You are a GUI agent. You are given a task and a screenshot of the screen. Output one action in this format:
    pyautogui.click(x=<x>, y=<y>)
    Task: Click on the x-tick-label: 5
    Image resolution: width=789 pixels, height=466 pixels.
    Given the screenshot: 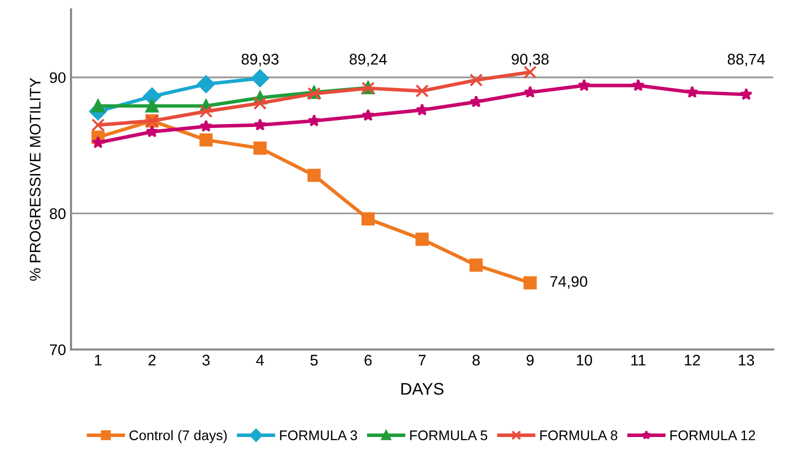 What is the action you would take?
    pyautogui.click(x=314, y=360)
    